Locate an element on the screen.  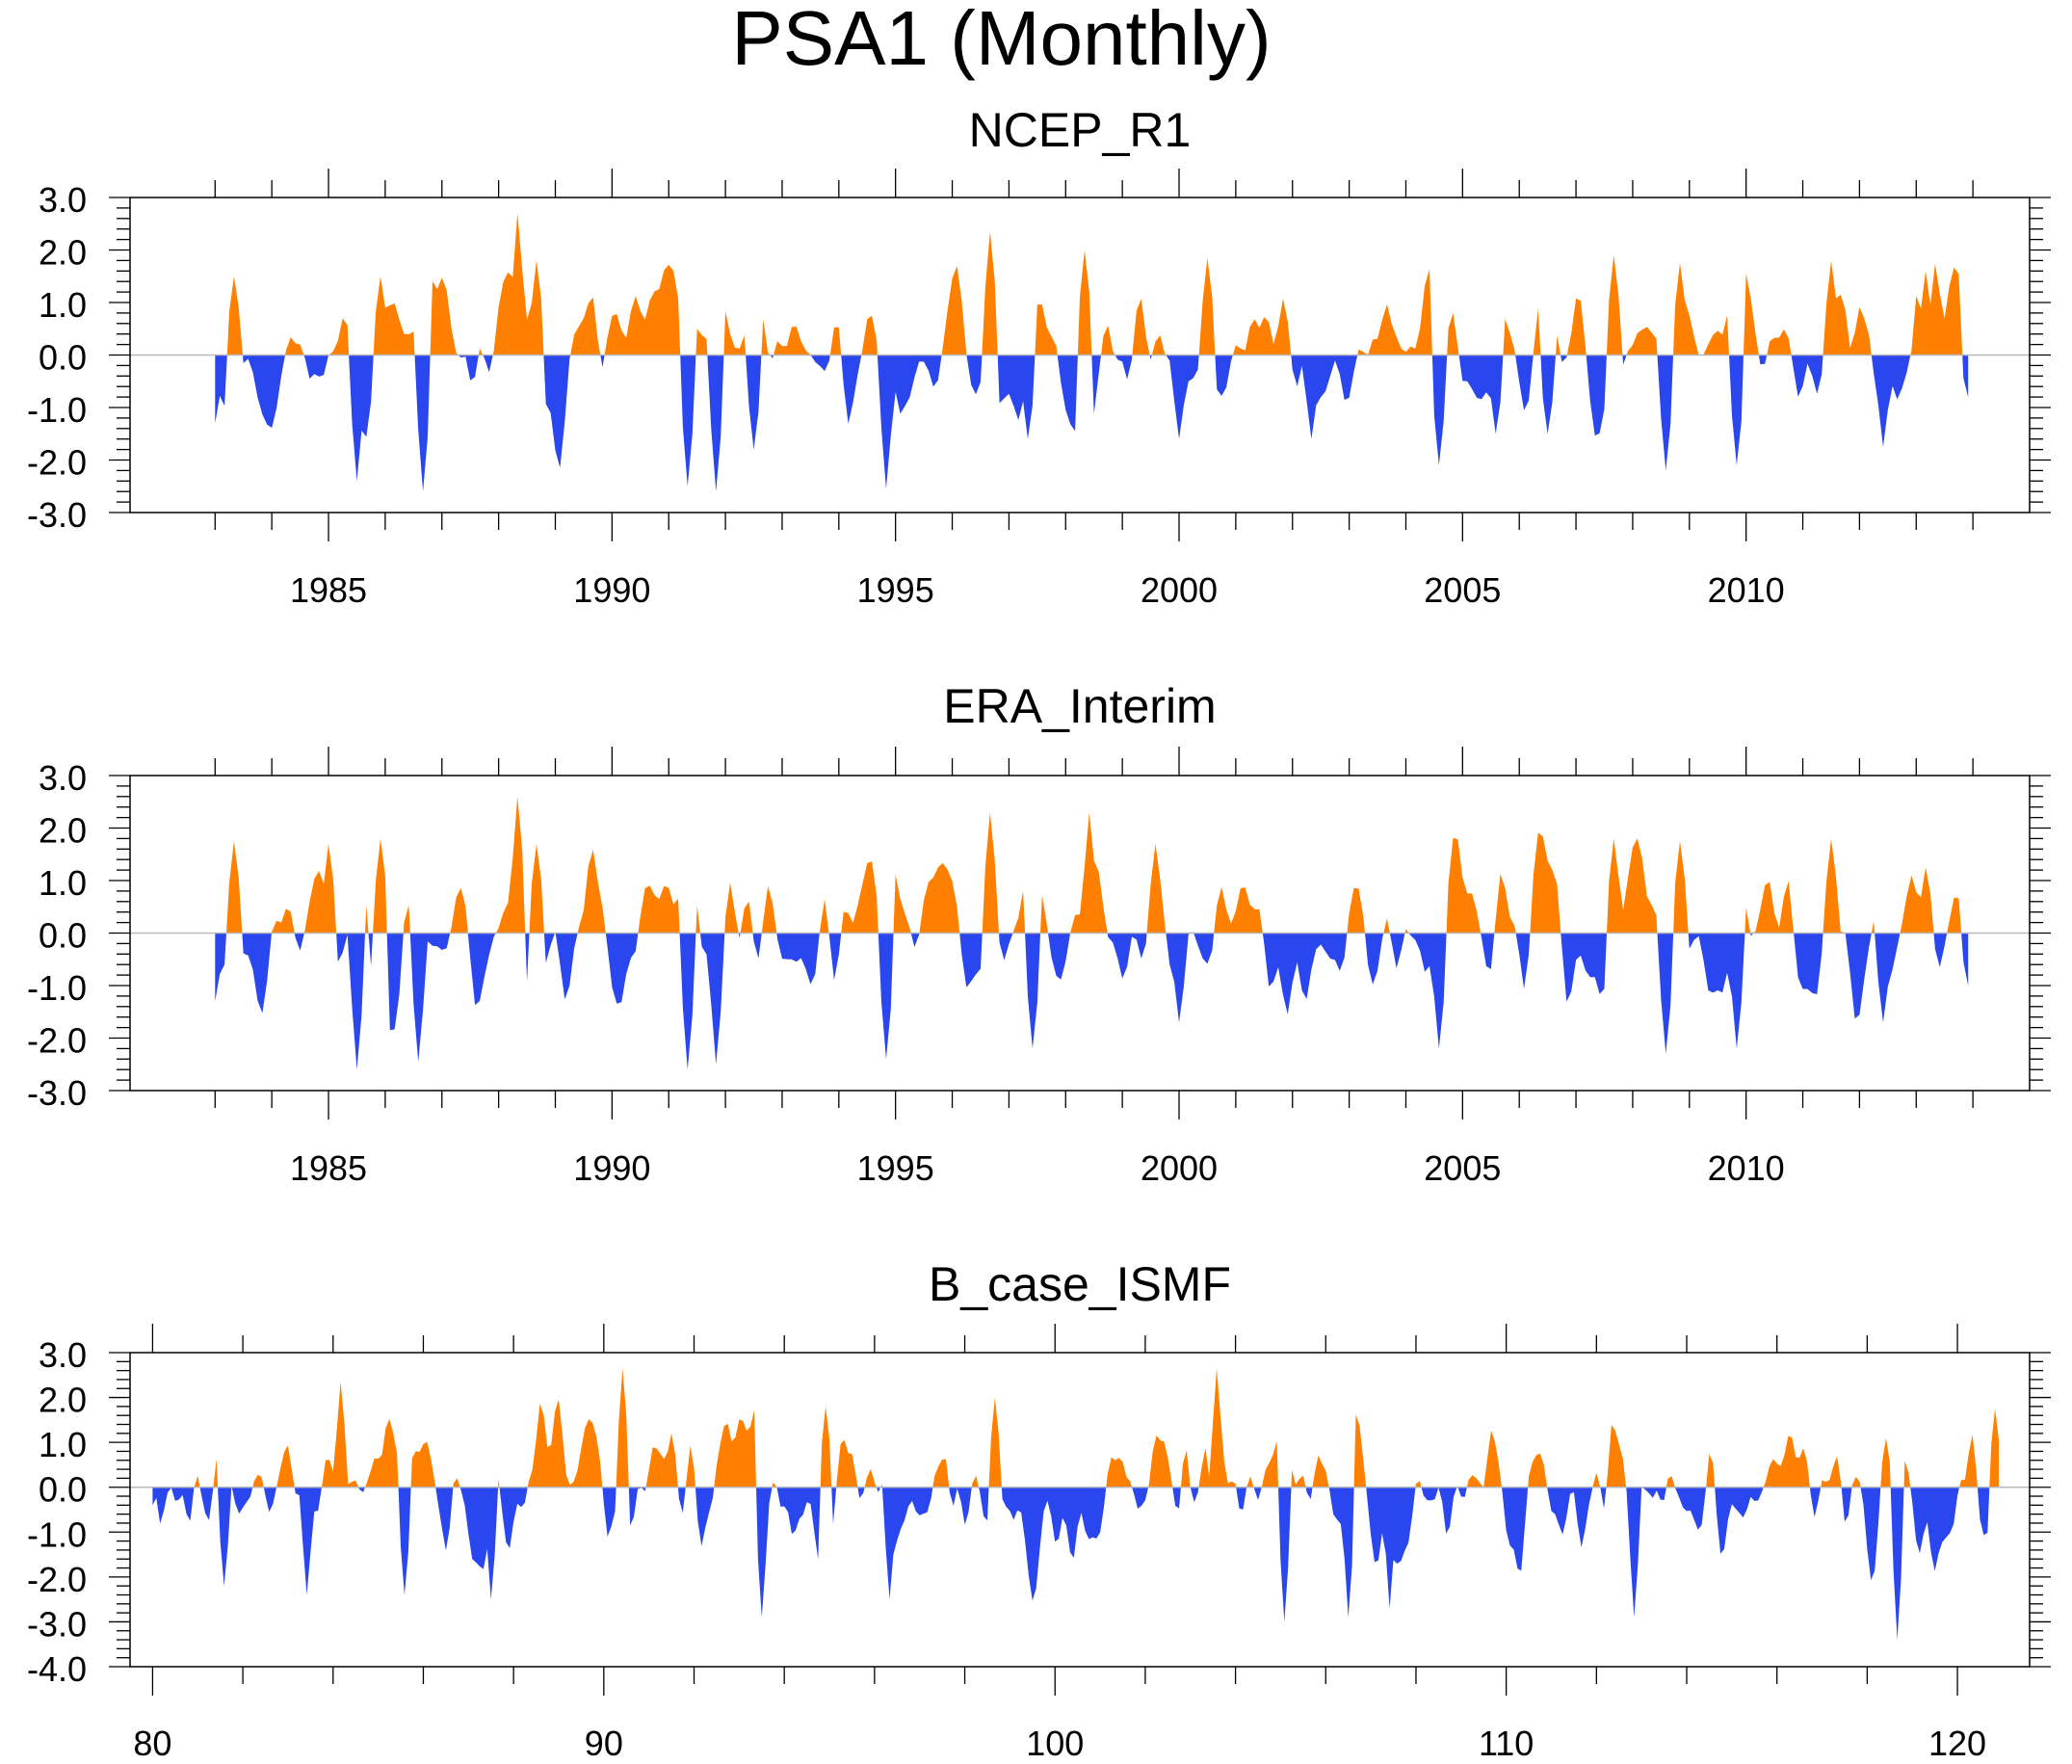
x-tick-label: 90 is located at coordinates (604, 1743).